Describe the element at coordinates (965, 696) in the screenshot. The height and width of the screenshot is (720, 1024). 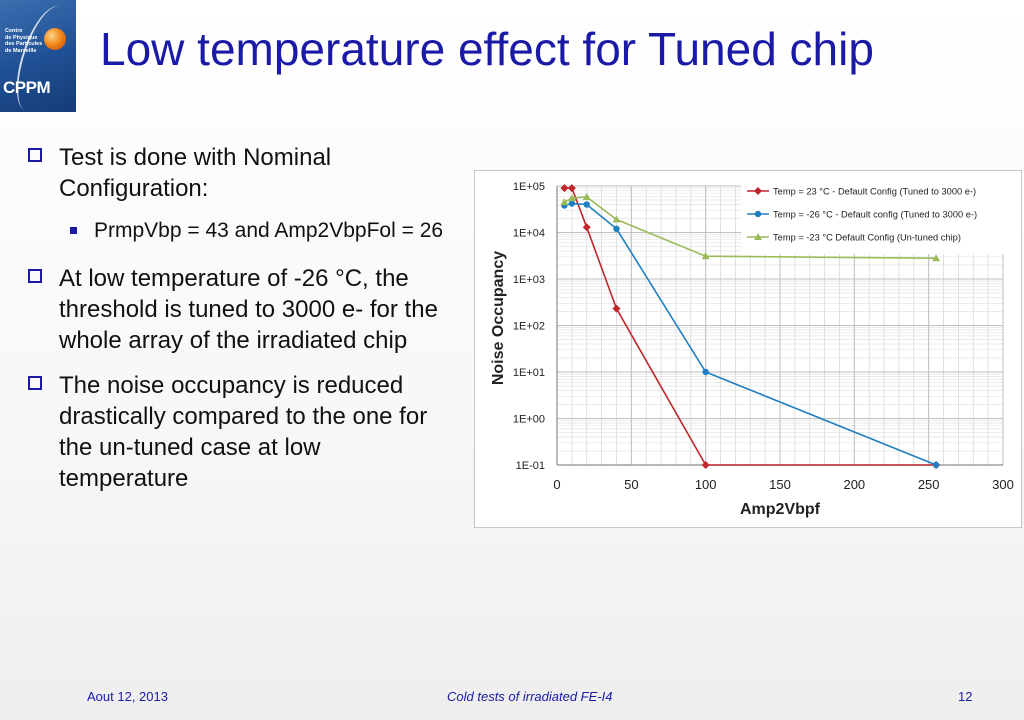
I see `page-number: 12` at that location.